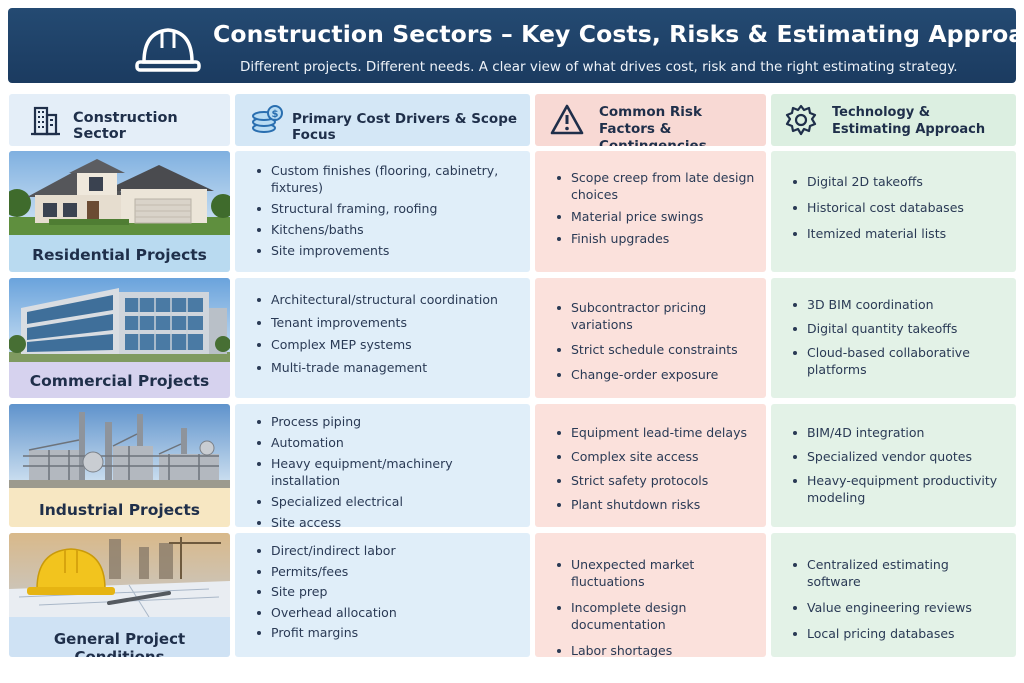 This screenshot has height=683, width=1024. Describe the element at coordinates (801, 120) in the screenshot. I see `gear-icon` at that location.